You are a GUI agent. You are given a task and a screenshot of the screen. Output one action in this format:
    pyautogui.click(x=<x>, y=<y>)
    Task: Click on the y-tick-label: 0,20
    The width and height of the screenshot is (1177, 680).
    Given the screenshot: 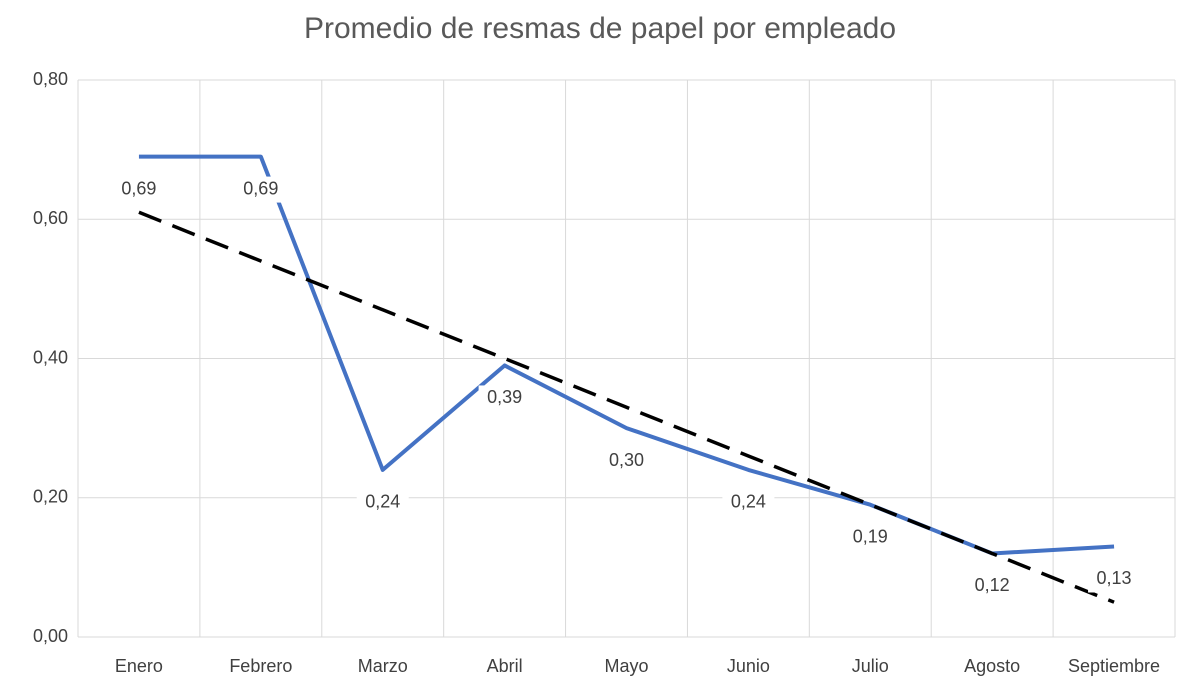 What is the action you would take?
    pyautogui.click(x=50, y=497)
    